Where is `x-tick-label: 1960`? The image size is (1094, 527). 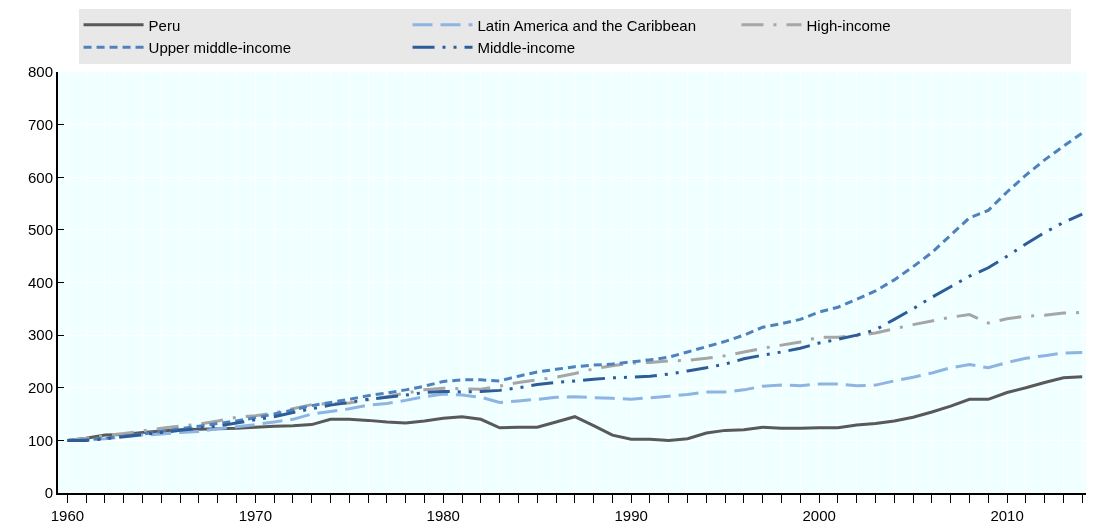
x-tick-label: 1960 is located at coordinates (67, 515).